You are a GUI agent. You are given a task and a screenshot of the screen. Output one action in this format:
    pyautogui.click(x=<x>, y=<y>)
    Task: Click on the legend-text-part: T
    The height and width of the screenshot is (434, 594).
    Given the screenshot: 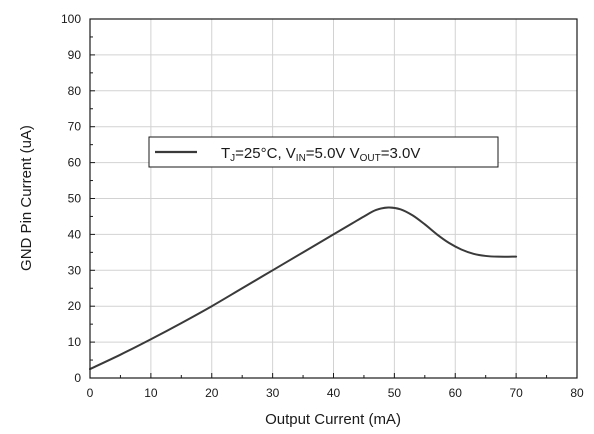 What is the action you would take?
    pyautogui.click(x=225, y=153)
    